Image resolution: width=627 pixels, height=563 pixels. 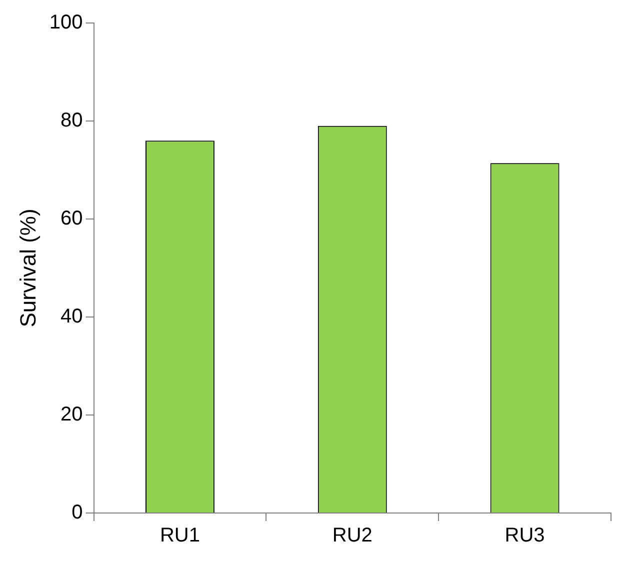 I want to click on y-tick-label: 0, so click(x=77, y=513).